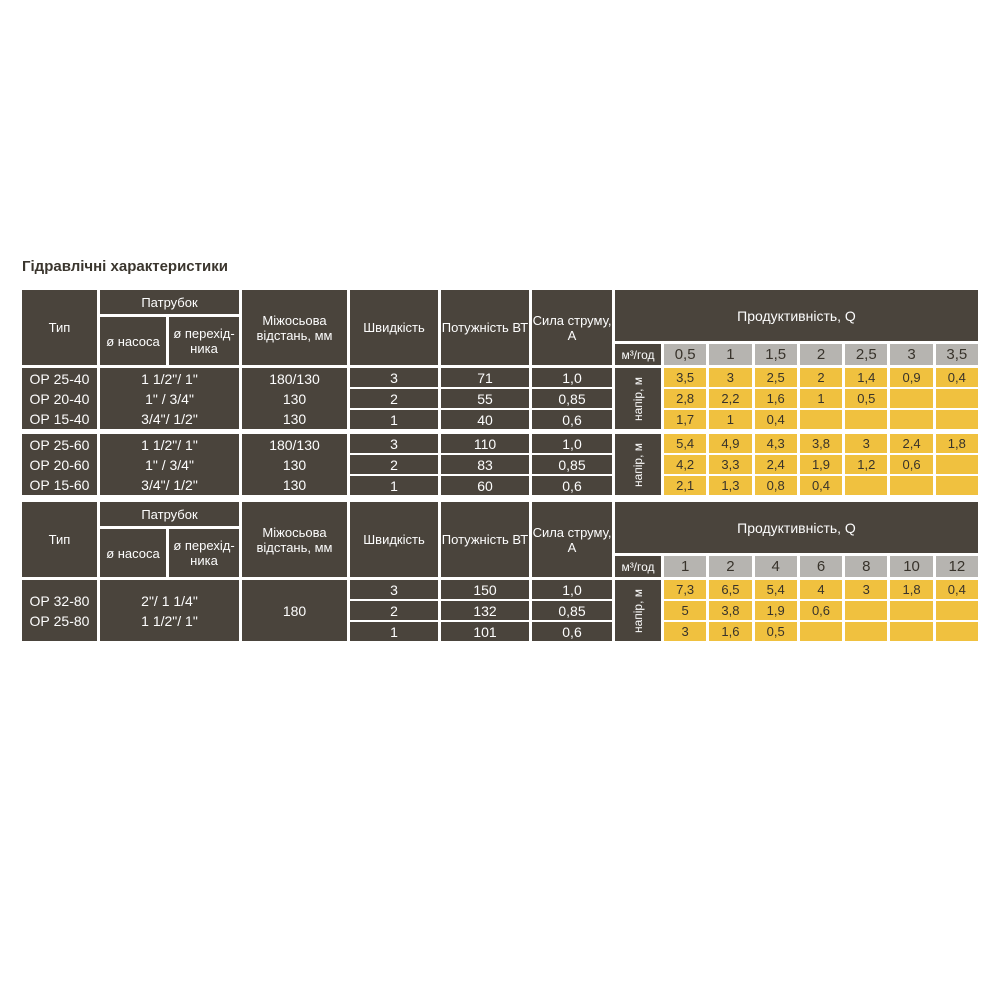 The height and width of the screenshot is (1000, 1000). Describe the element at coordinates (169, 464) in the screenshot. I see `pipe-value: 1" / 3/4"` at that location.